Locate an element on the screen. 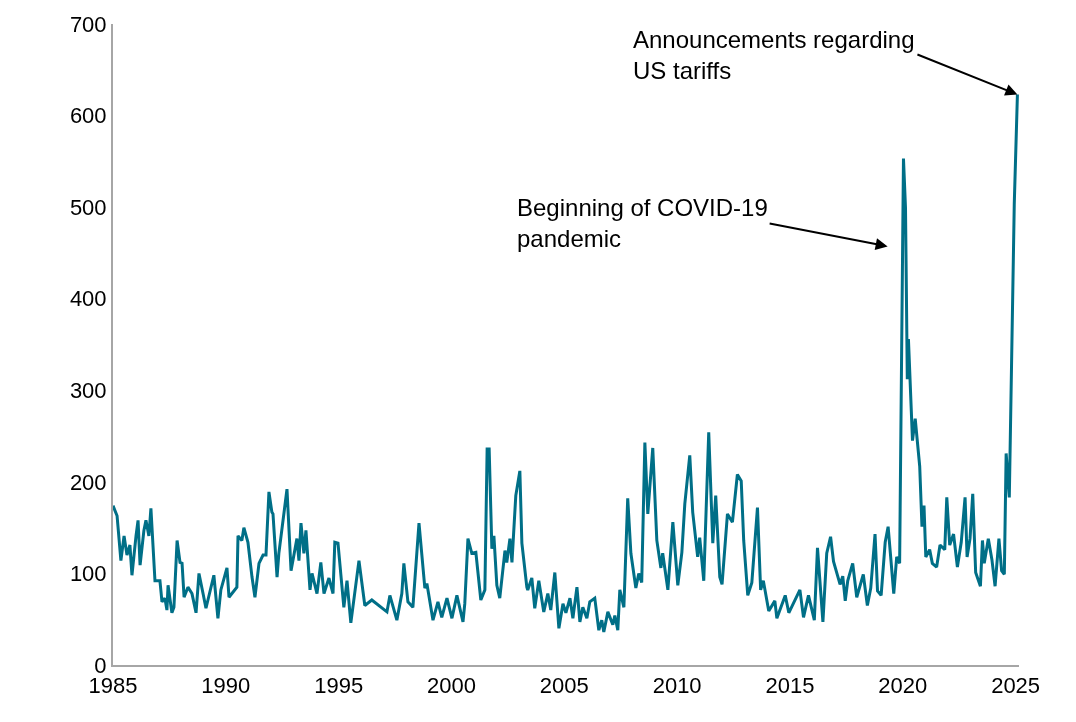 The image size is (1076, 722). x-tick-label: 2020 is located at coordinates (903, 686).